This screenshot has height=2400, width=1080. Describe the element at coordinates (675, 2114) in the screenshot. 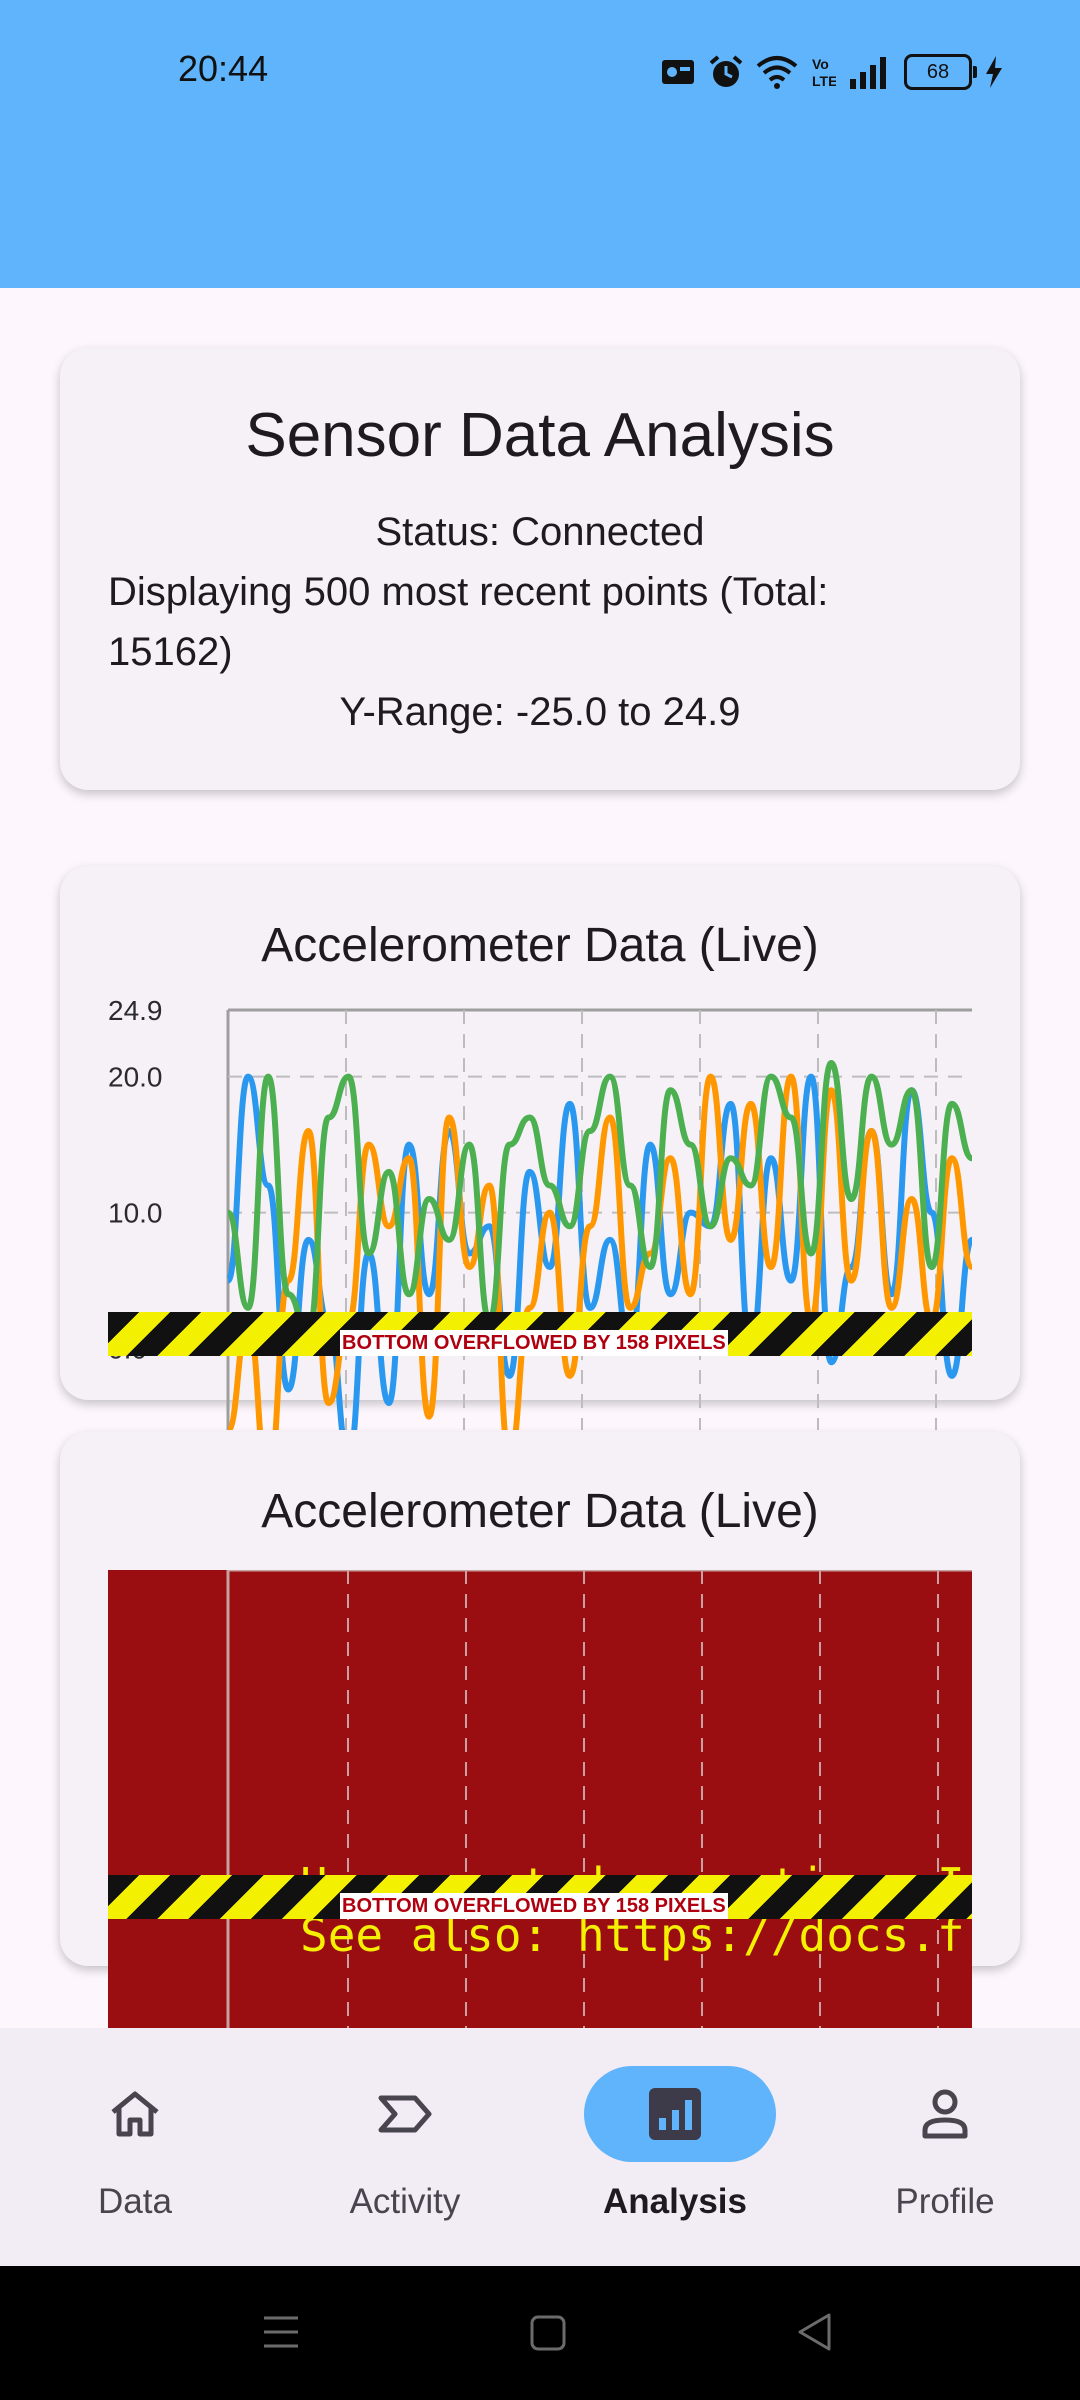

I see `bar-chart-icon` at that location.